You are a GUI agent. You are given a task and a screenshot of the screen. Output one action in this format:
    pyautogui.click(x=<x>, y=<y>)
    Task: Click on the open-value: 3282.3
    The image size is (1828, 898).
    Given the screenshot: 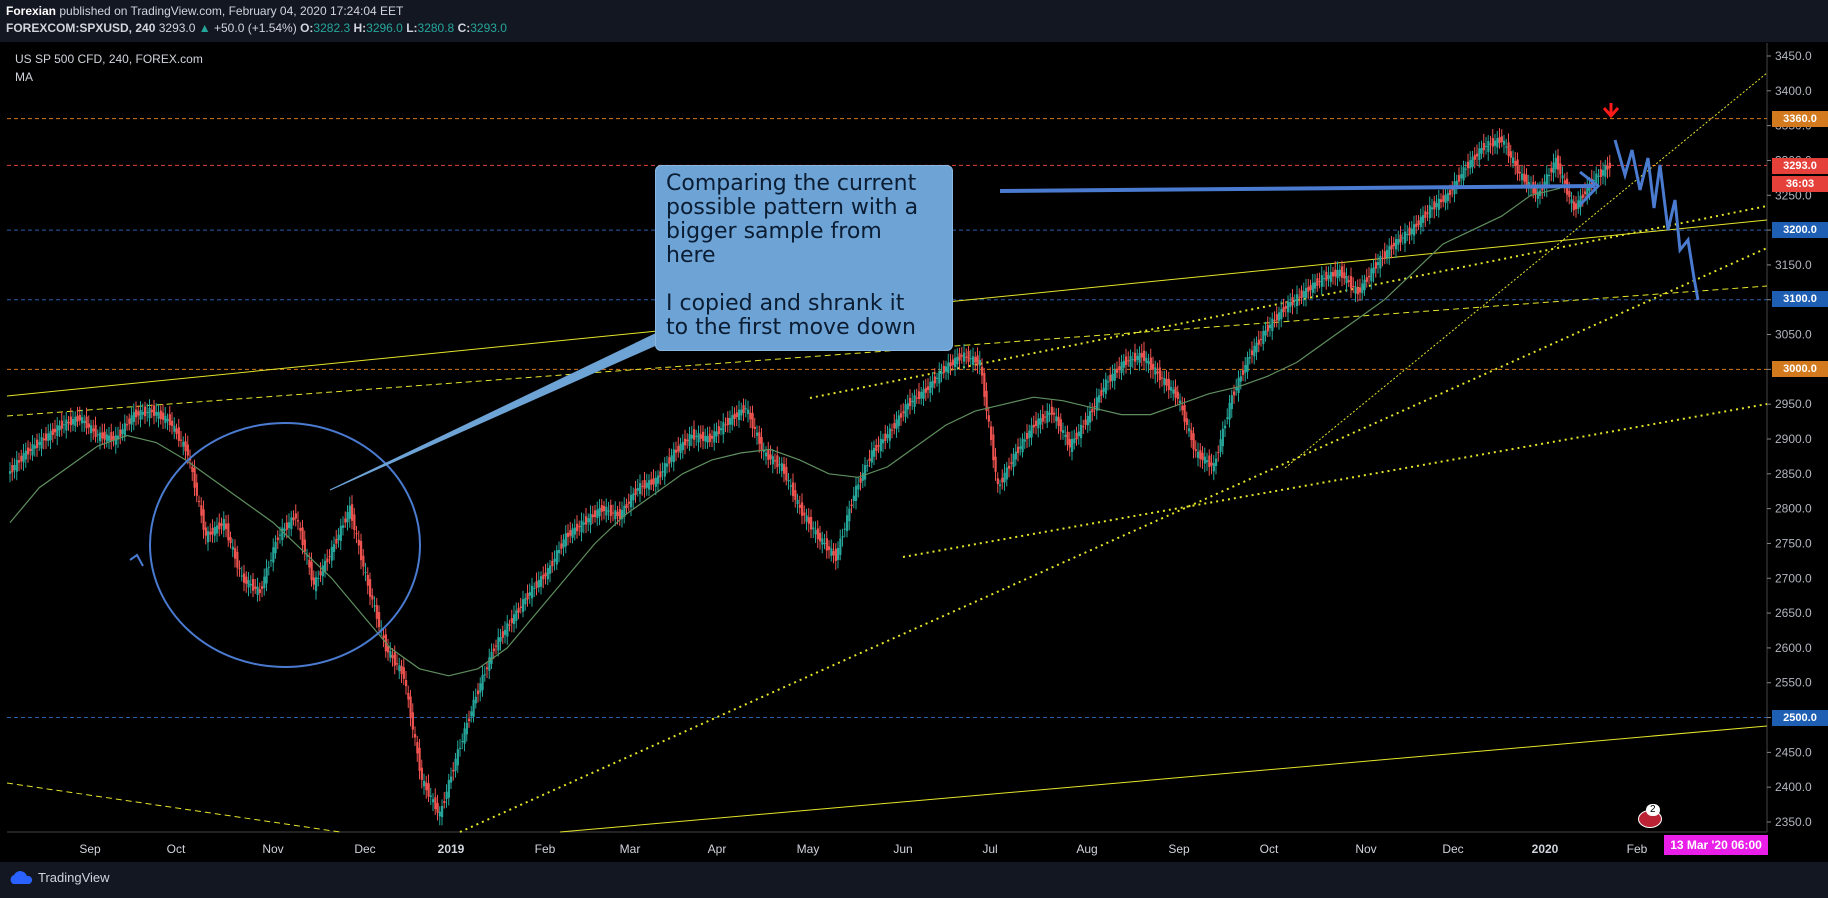 What is the action you would take?
    pyautogui.click(x=332, y=28)
    